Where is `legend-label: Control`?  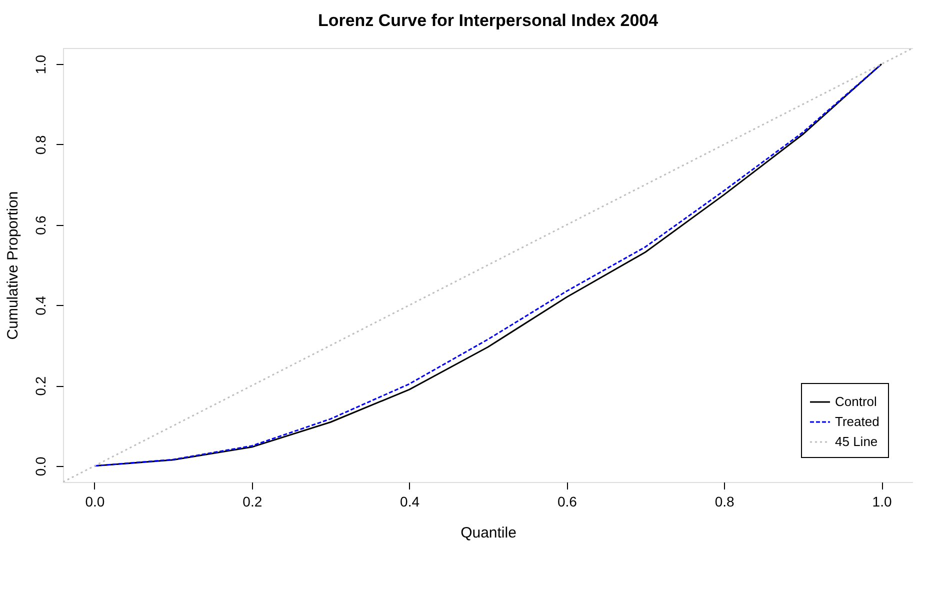 legend-label: Control is located at coordinates (856, 401).